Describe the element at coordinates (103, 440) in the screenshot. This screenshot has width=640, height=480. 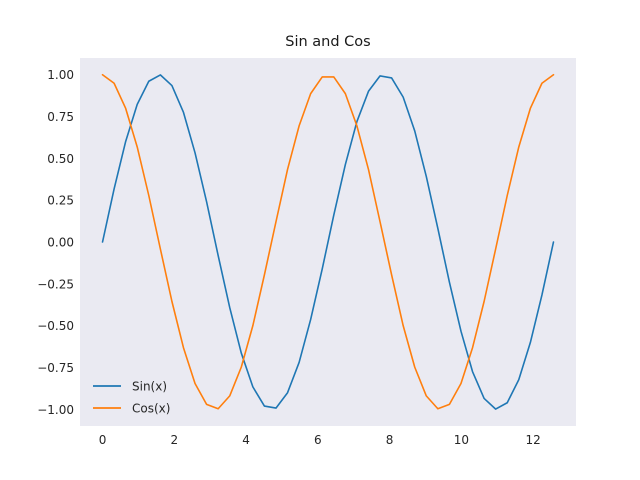
I see `x-tick-label: 0` at that location.